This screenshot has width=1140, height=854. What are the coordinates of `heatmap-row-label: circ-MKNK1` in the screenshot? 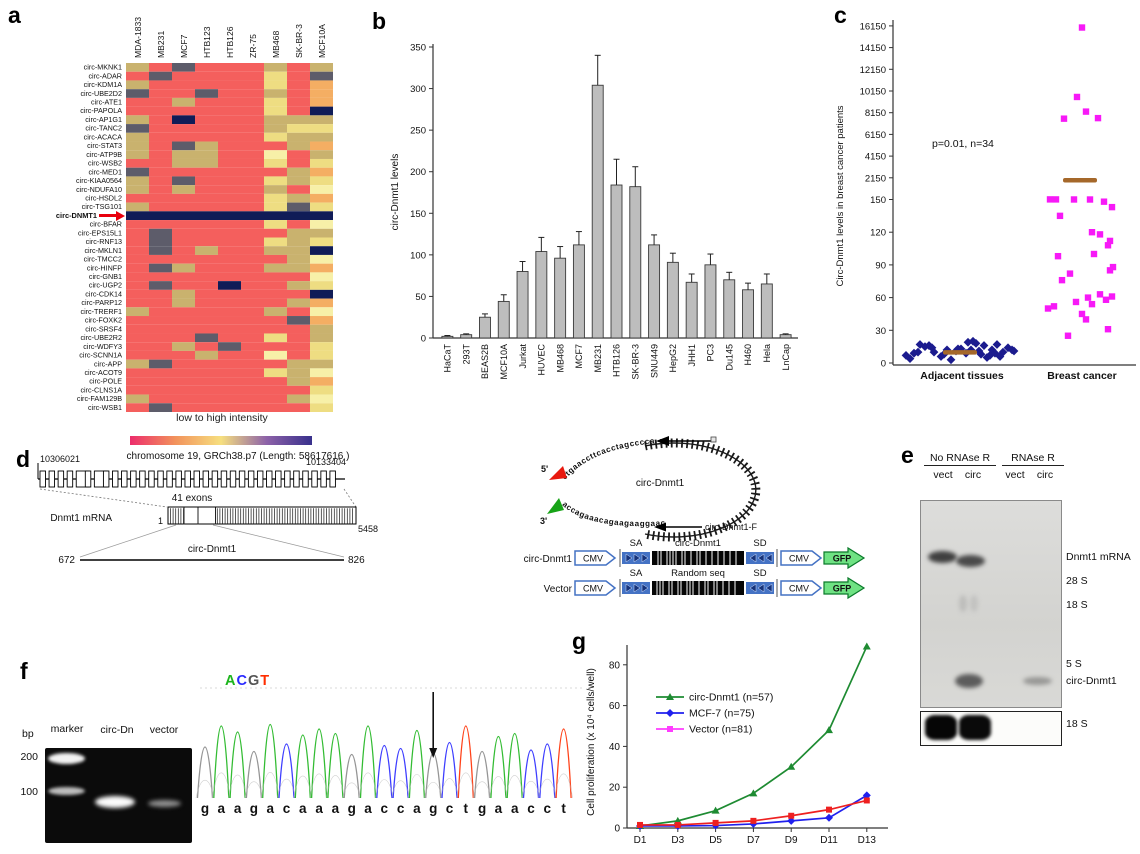 It's located at (103, 67).